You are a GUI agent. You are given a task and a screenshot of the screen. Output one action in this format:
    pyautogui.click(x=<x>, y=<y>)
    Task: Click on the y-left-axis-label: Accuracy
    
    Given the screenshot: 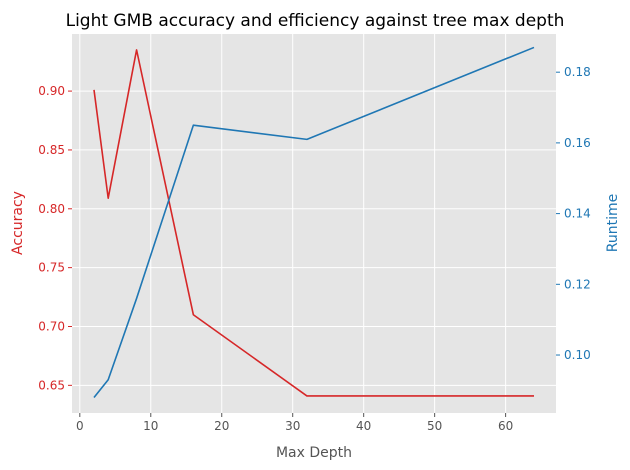 What is the action you would take?
    pyautogui.click(x=18, y=223)
    